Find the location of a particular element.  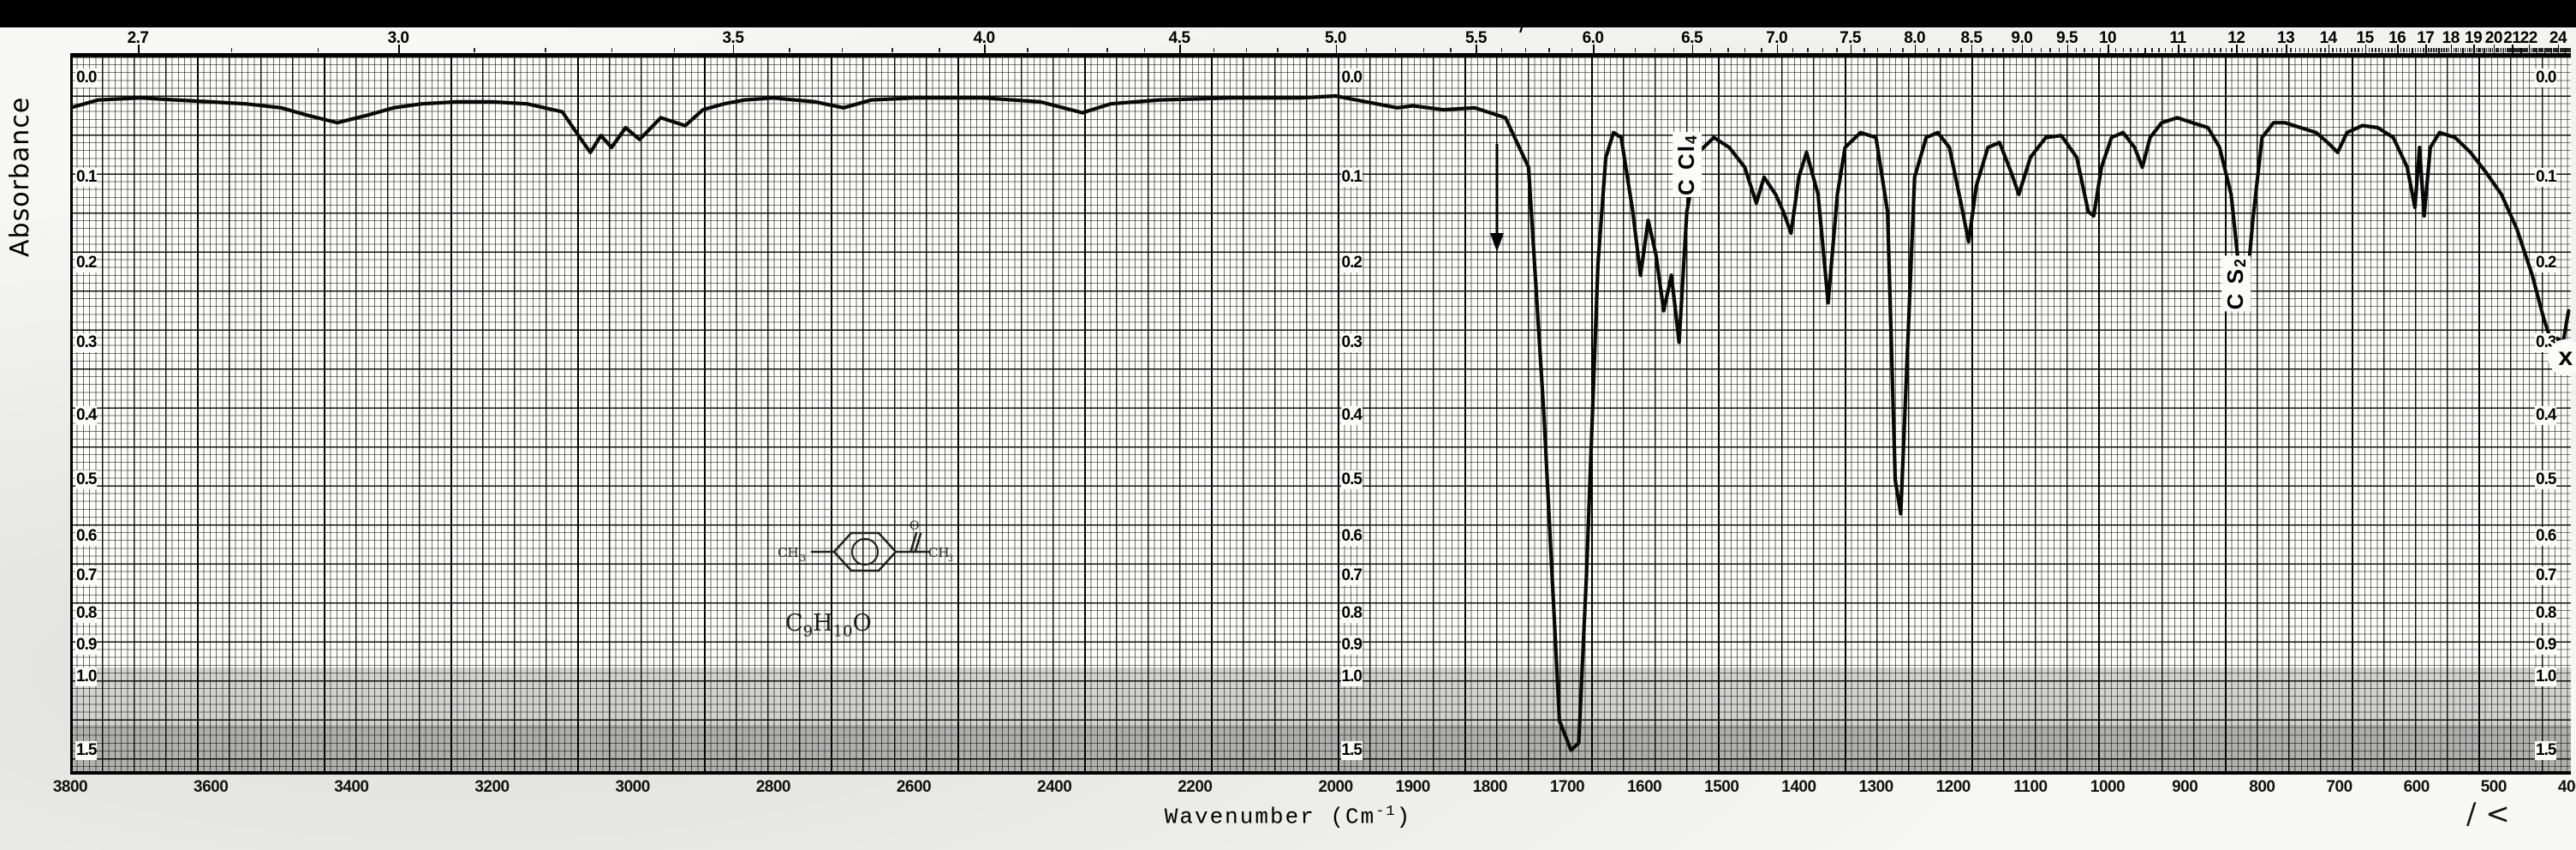

y-axis-tick-label: 0.1 is located at coordinates (2545, 177).